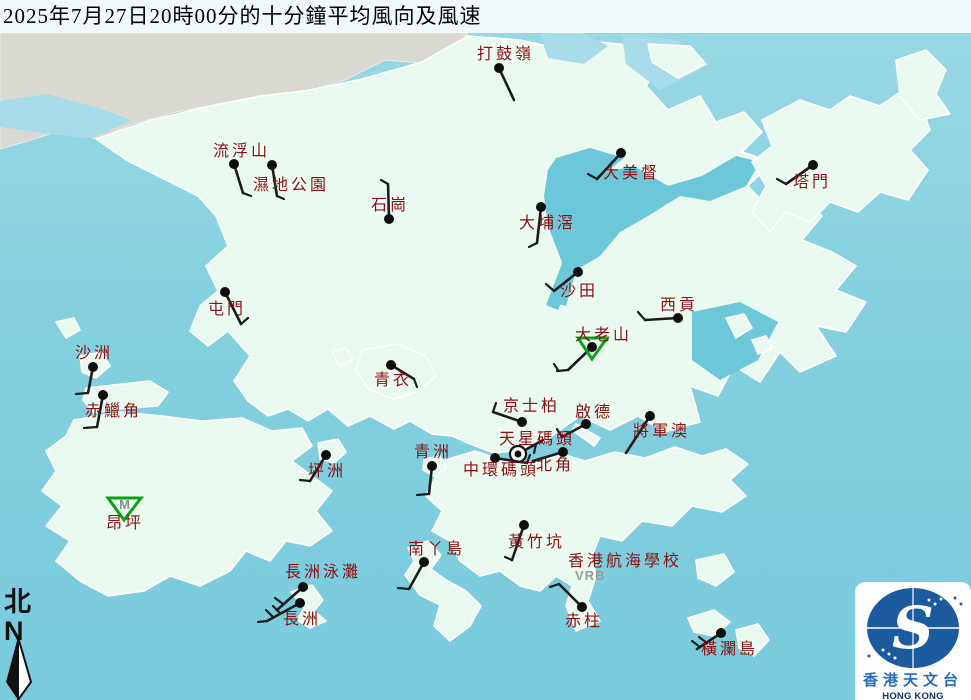 Image resolution: width=971 pixels, height=700 pixels. I want to click on north-arrow-icon-outline, so click(25, 668).